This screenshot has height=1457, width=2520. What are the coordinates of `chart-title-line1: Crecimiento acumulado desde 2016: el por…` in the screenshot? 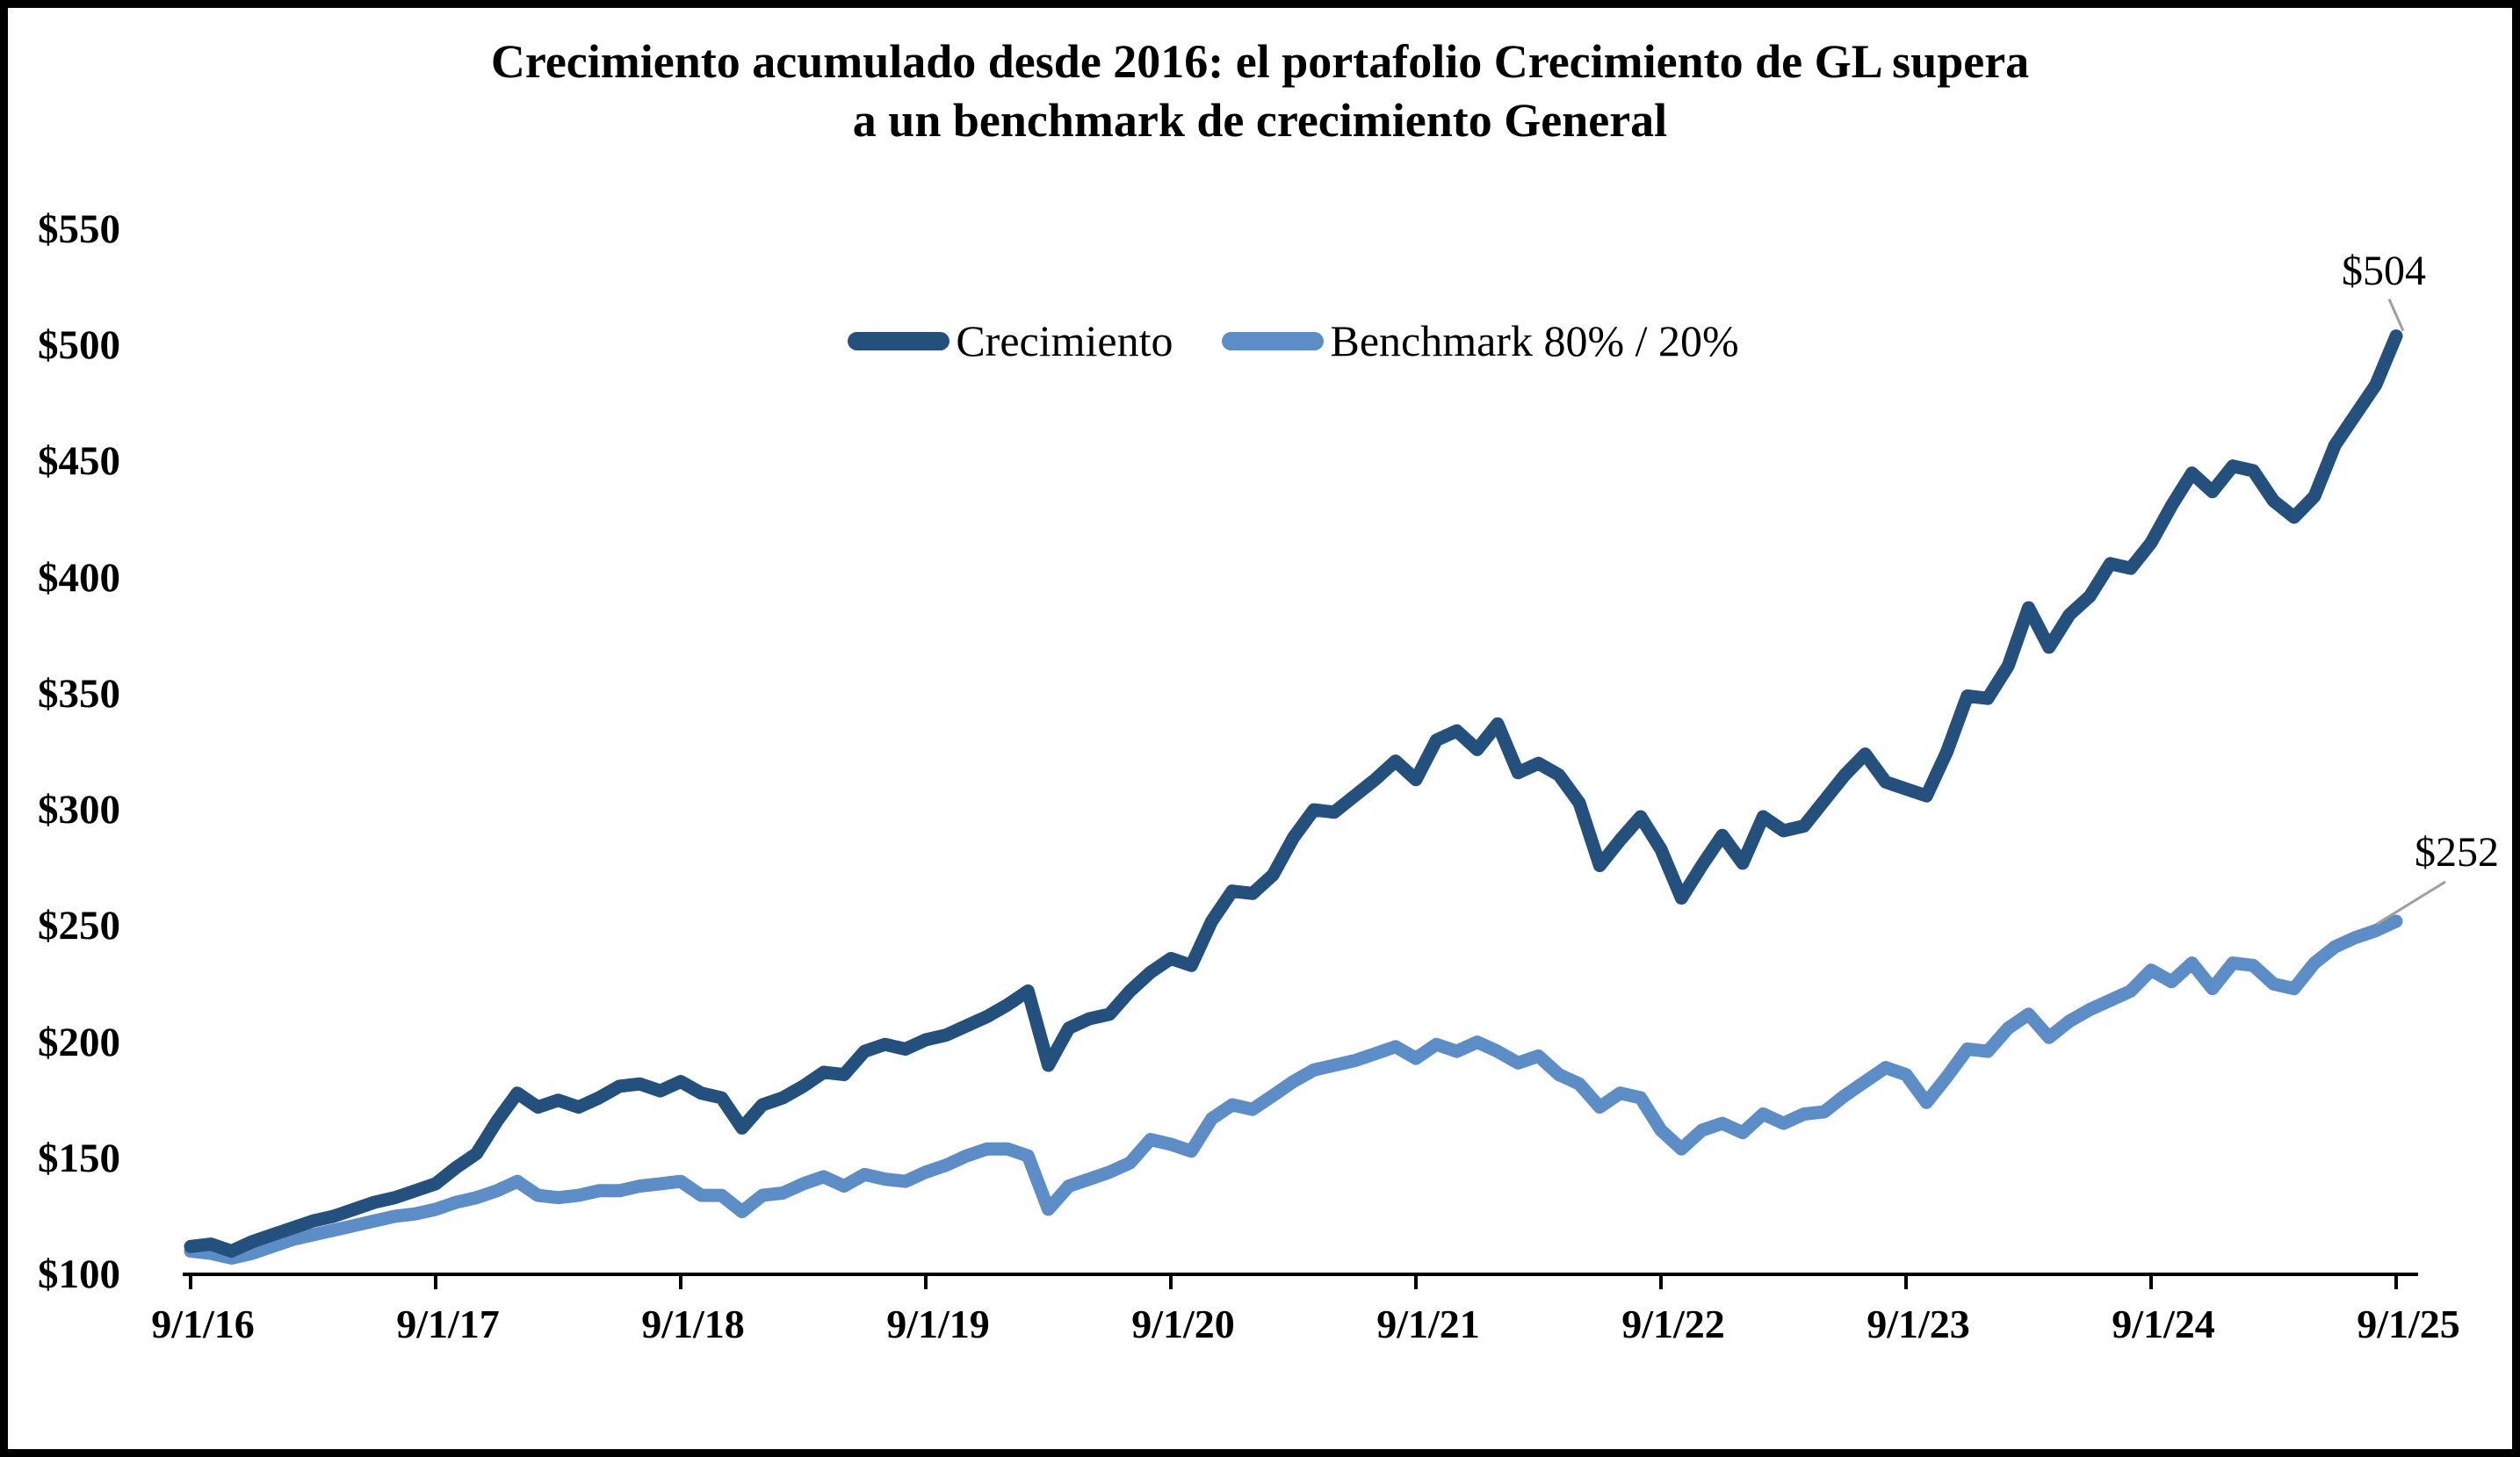 It's located at (1260, 61).